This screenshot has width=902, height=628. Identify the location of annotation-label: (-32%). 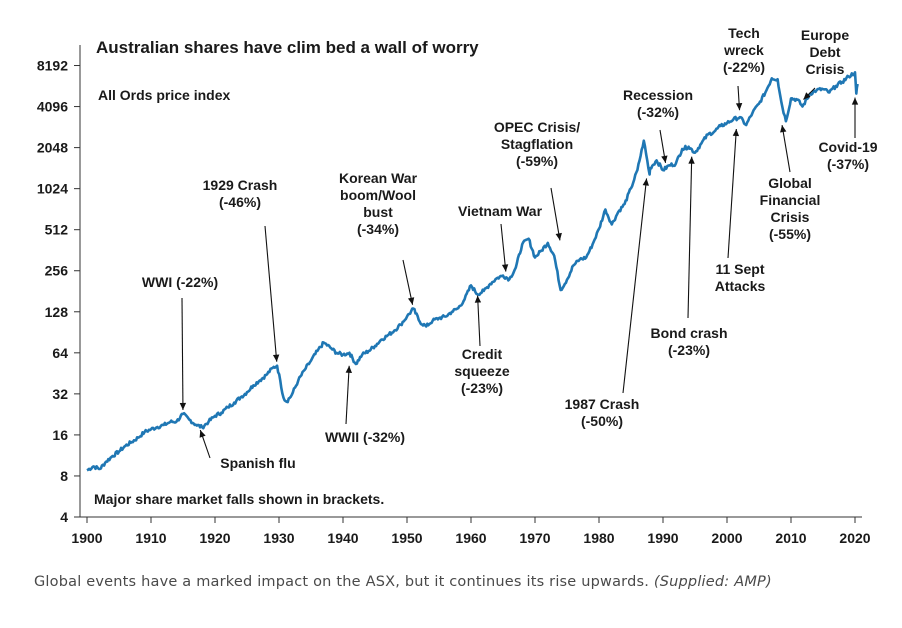
(658, 112).